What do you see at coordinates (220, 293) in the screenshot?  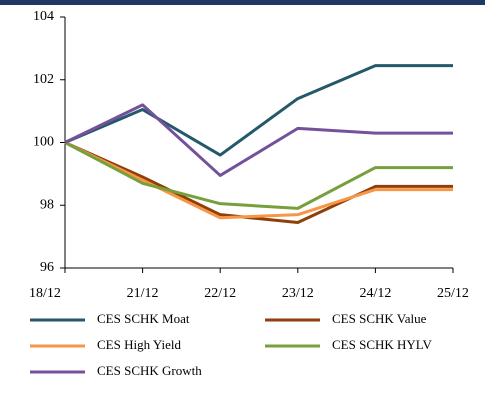 I see `x-tick-label: 22/12` at bounding box center [220, 293].